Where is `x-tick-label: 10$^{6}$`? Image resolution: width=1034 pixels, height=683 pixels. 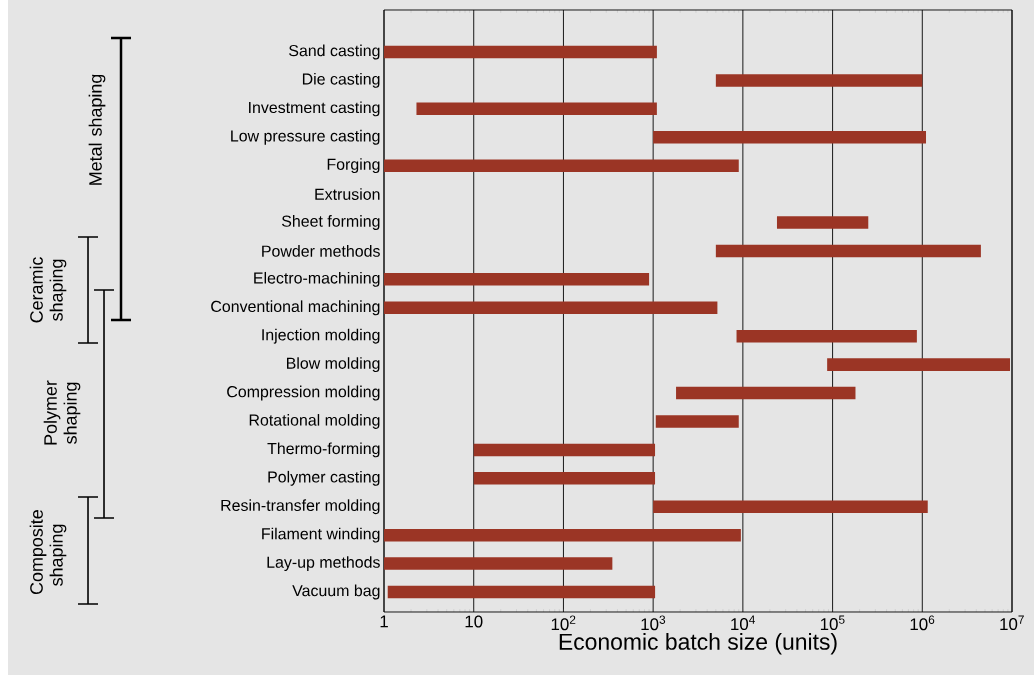 x-tick-label: 10$^{6}$ is located at coordinates (922, 623).